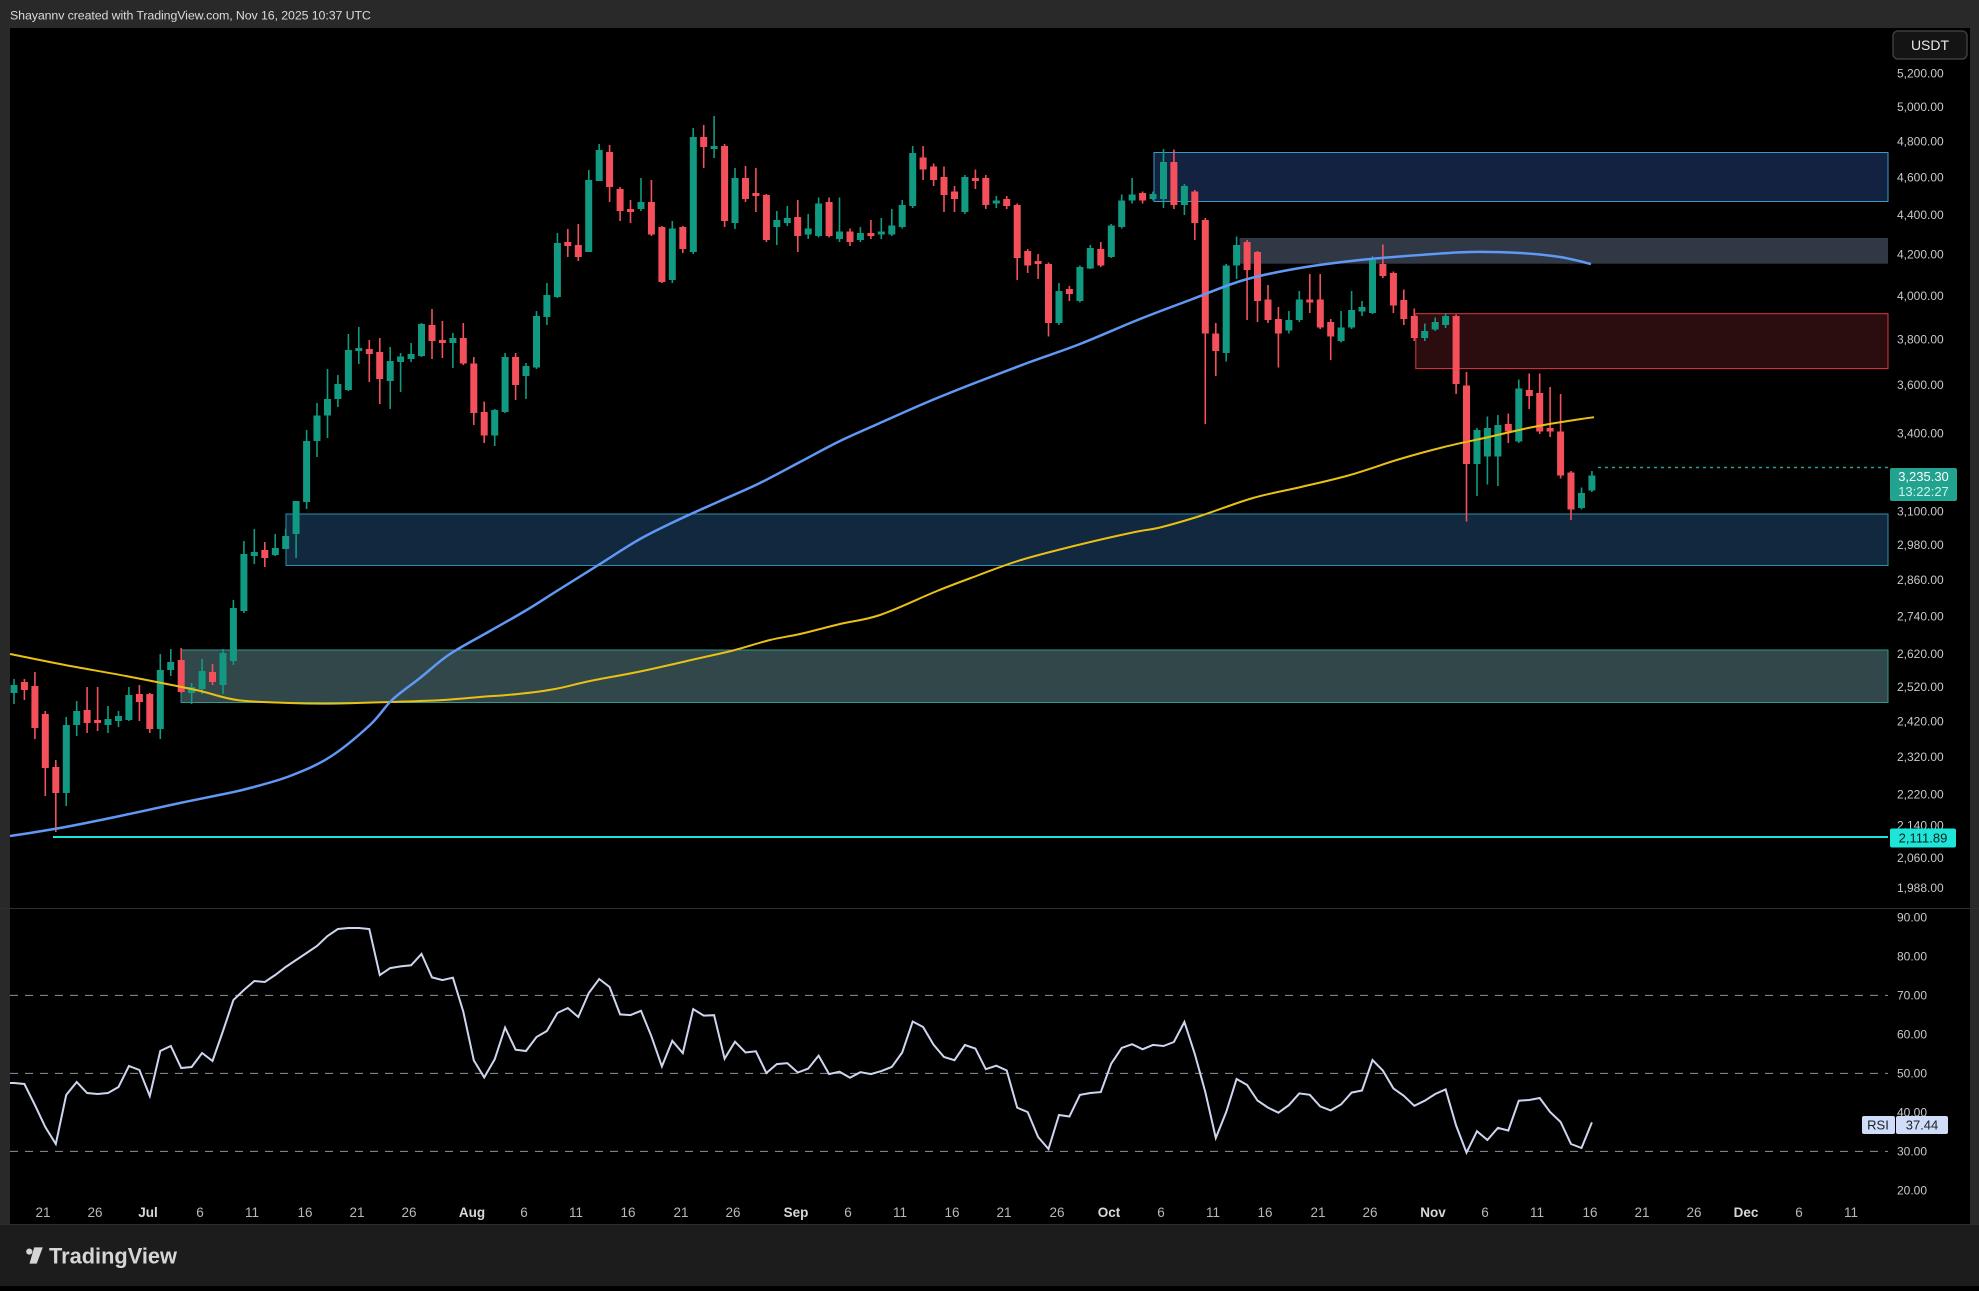 The width and height of the screenshot is (1979, 1291). What do you see at coordinates (1922, 1125) in the screenshot?
I see `svg-text: 37.44` at bounding box center [1922, 1125].